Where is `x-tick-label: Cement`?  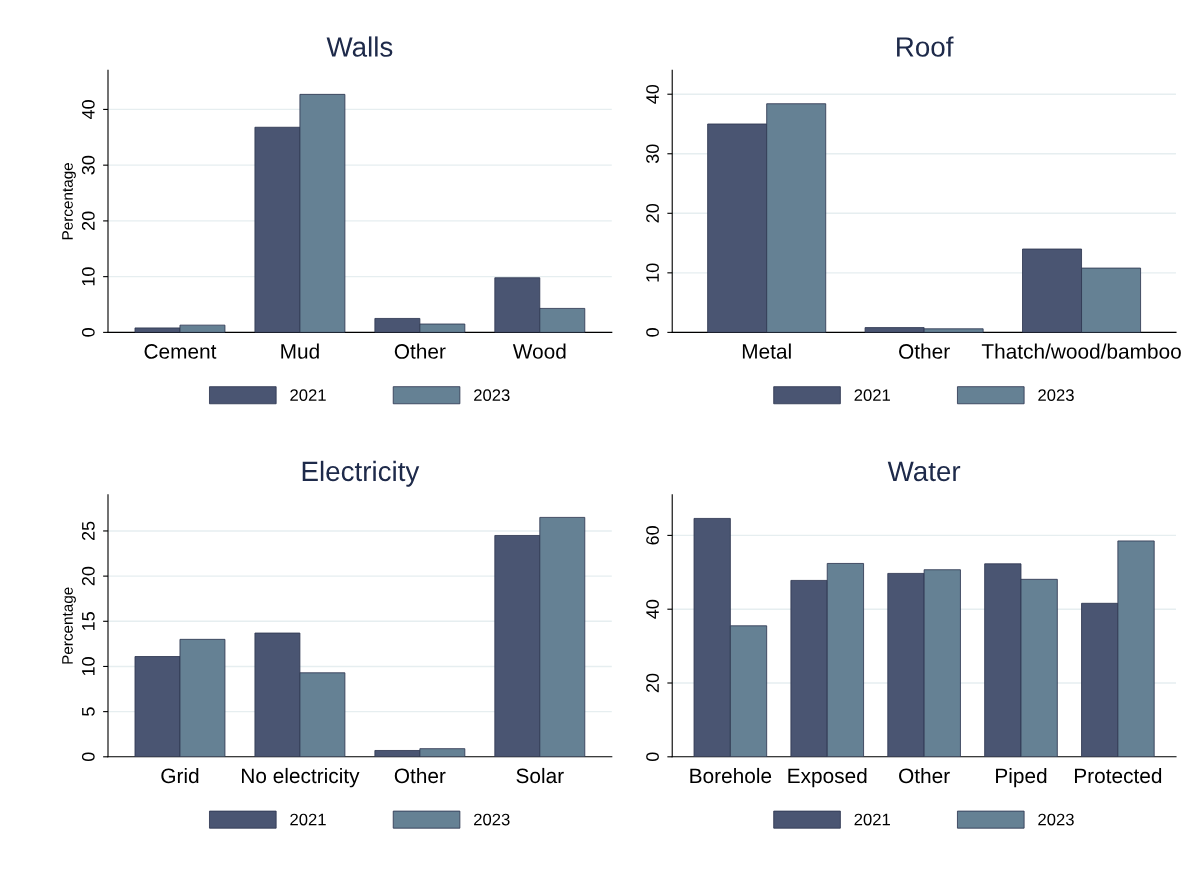
x-tick-label: Cement is located at coordinates (180, 351).